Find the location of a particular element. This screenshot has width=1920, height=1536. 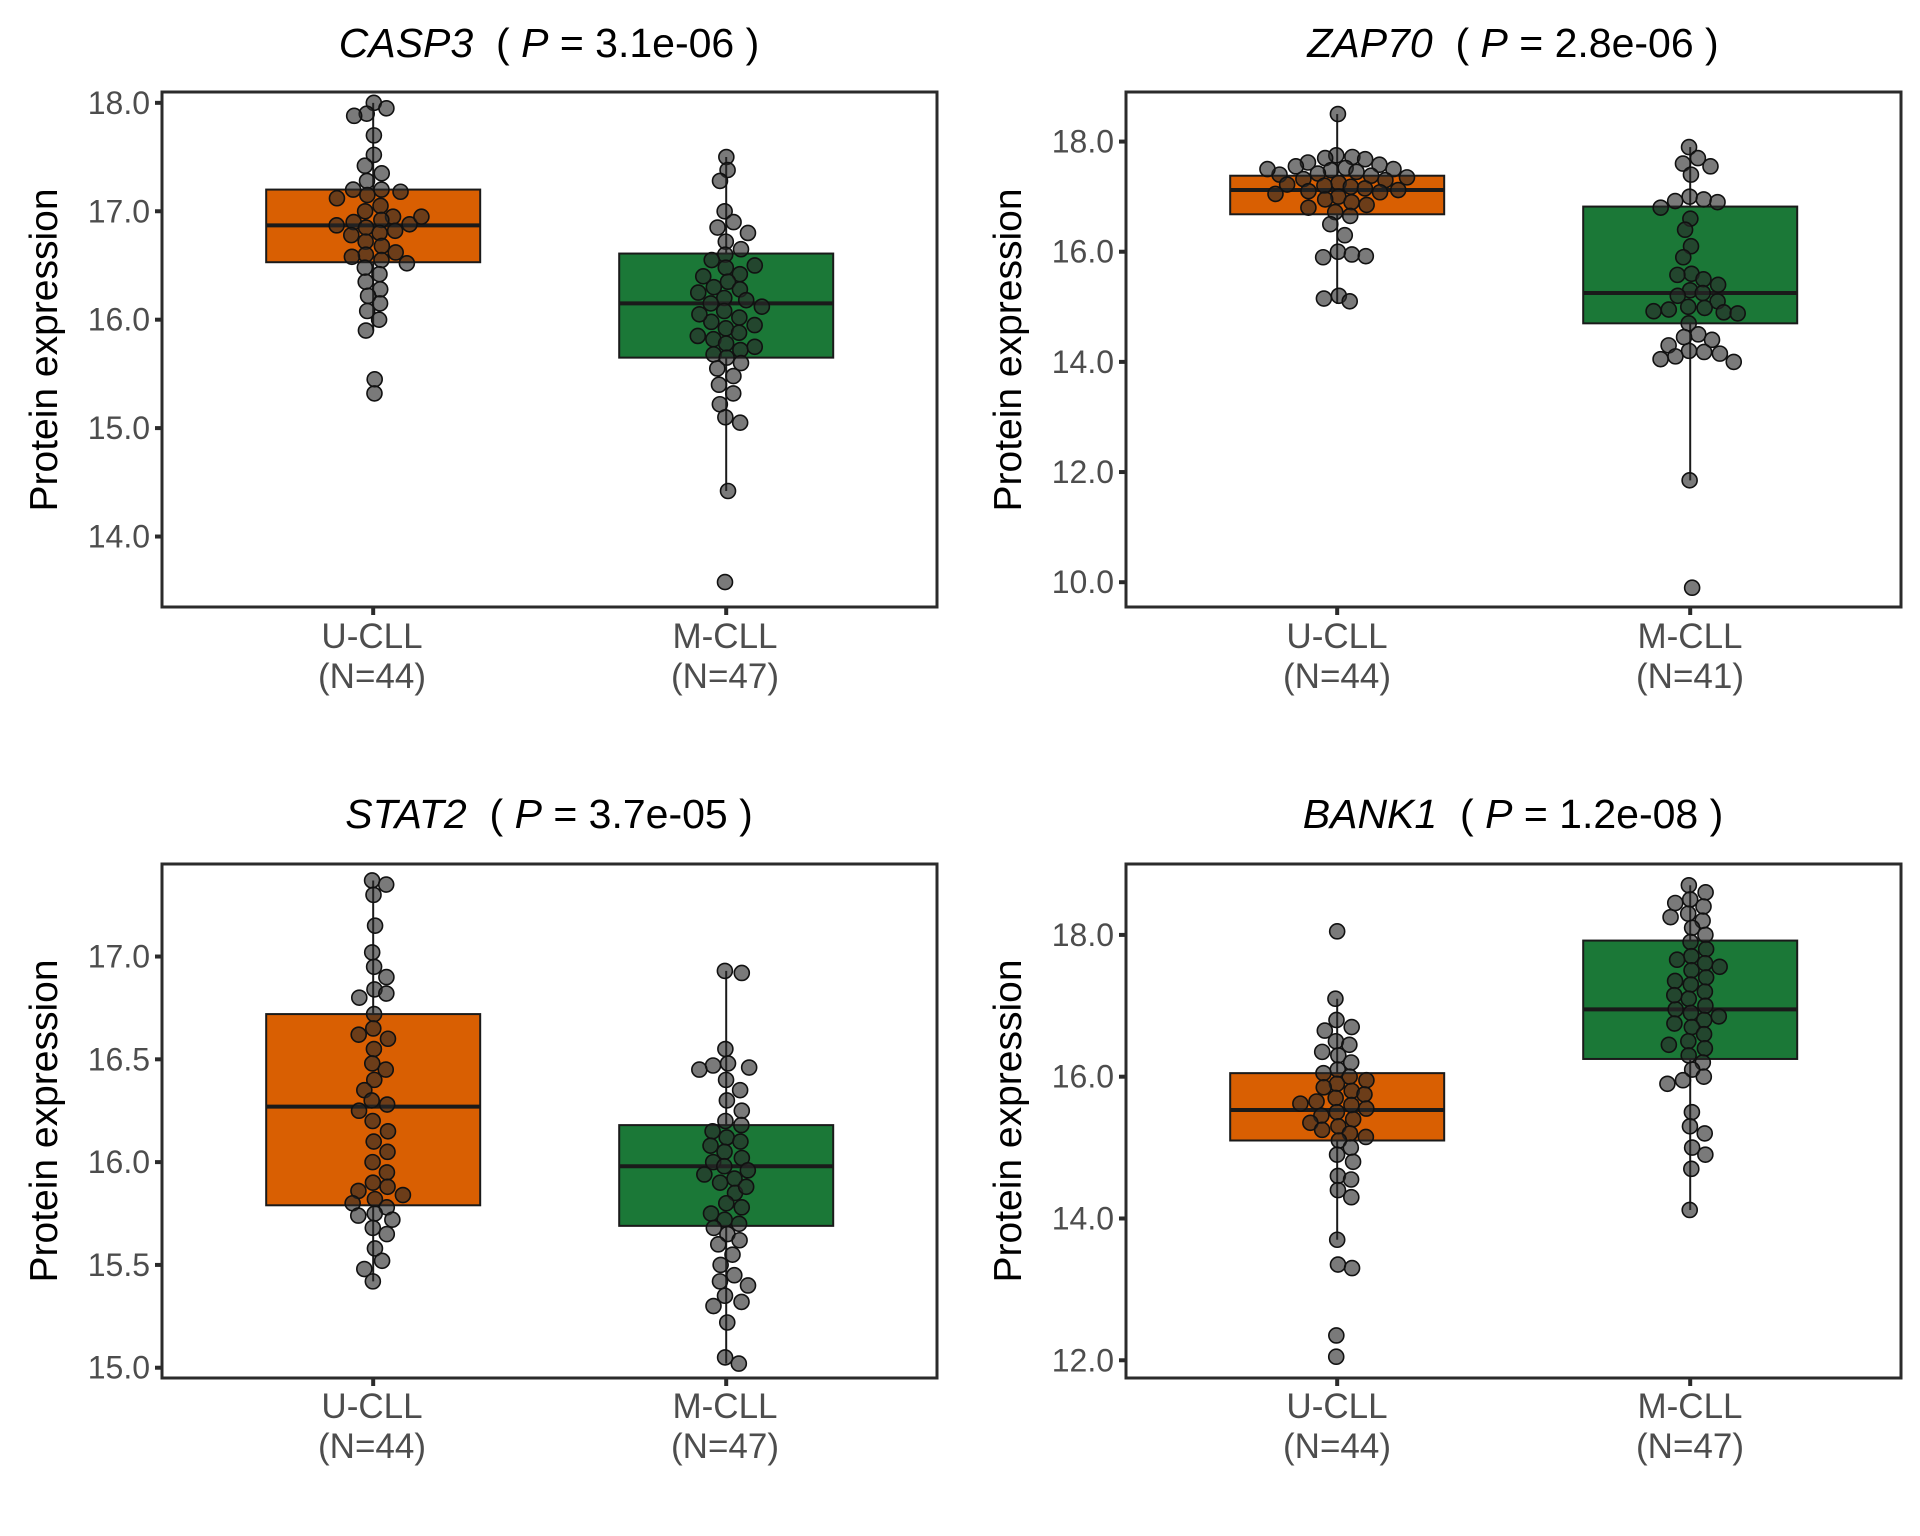

y-tick-label: 16.0 is located at coordinates (119, 1162).